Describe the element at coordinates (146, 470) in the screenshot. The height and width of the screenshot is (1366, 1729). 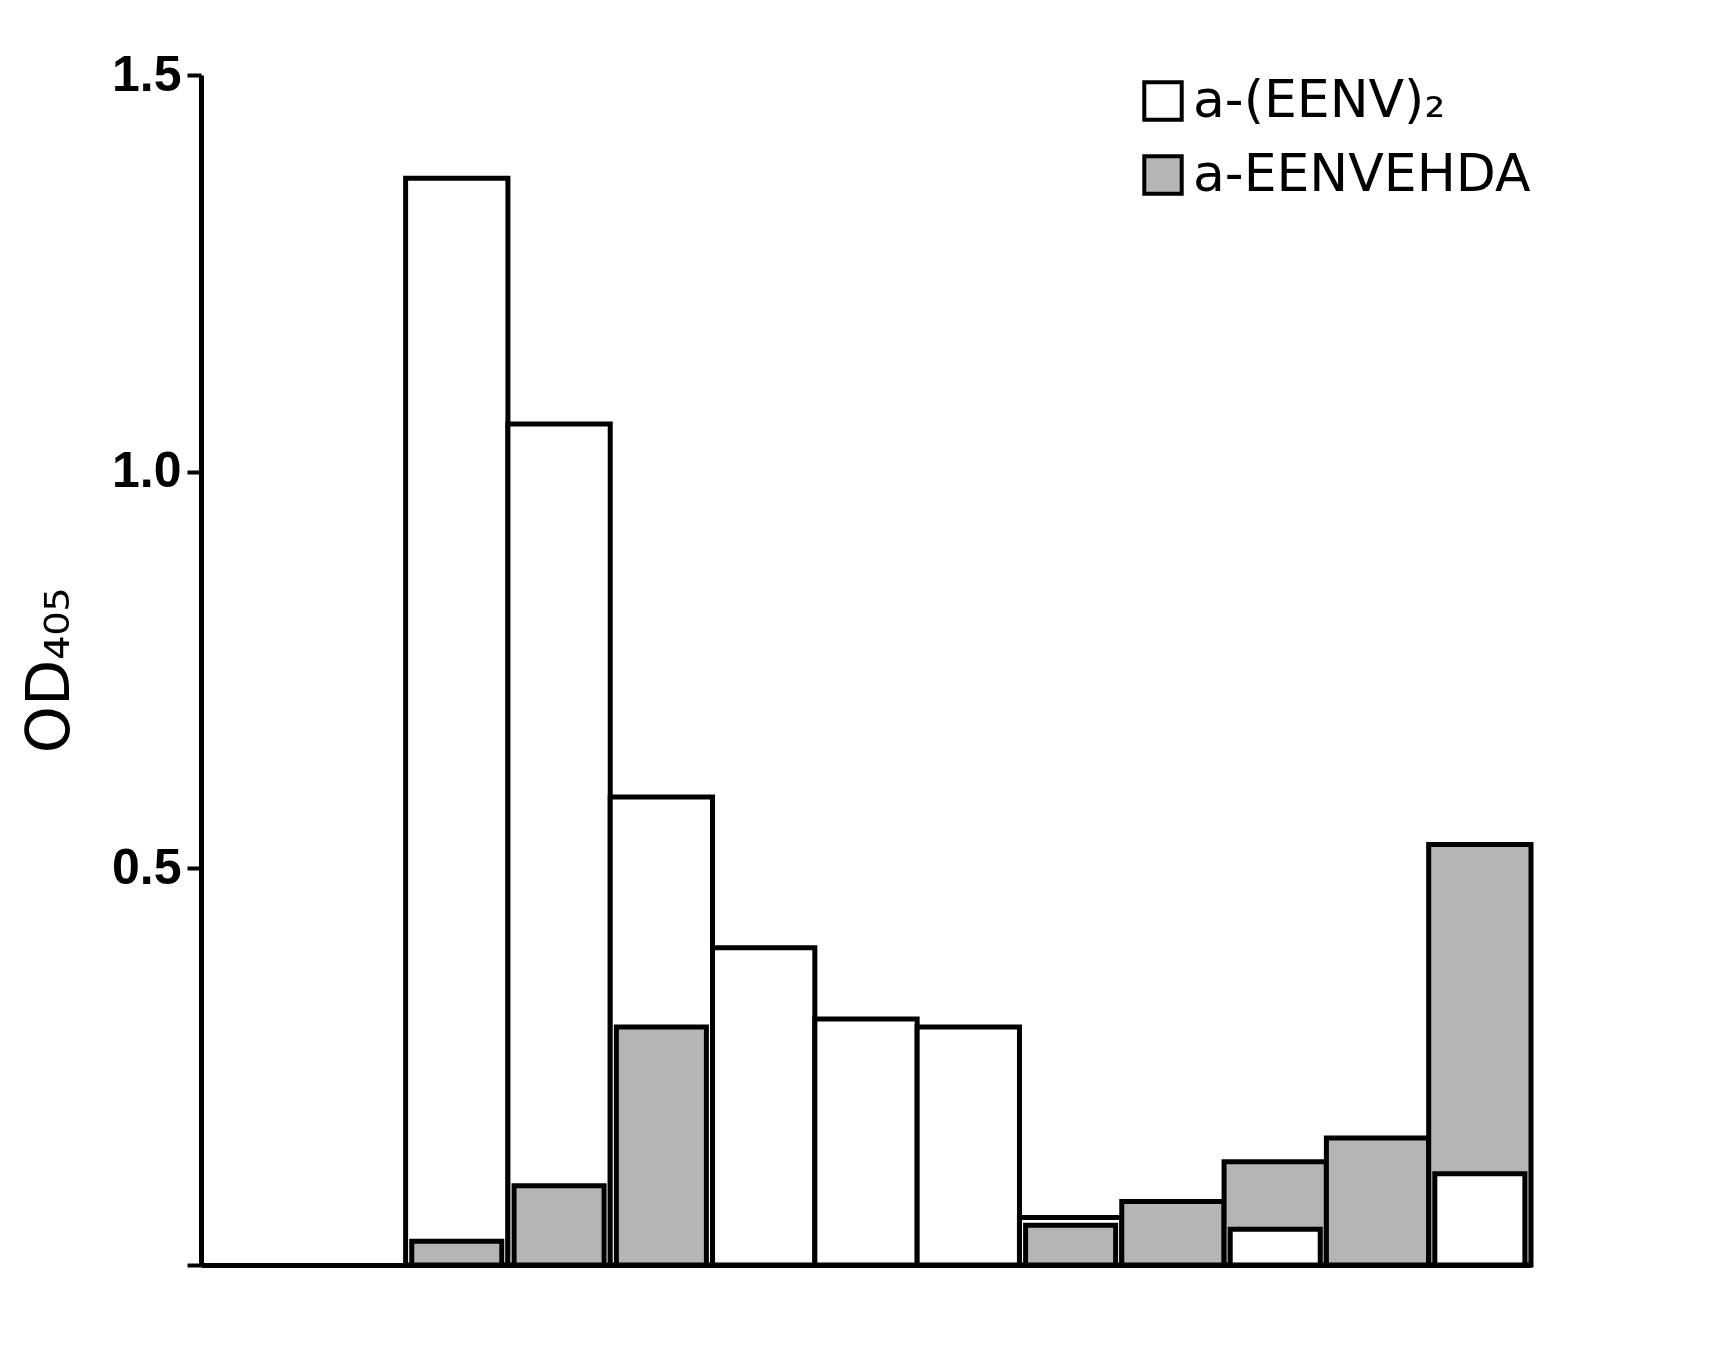
I see `y-tick-label: 1.0` at that location.